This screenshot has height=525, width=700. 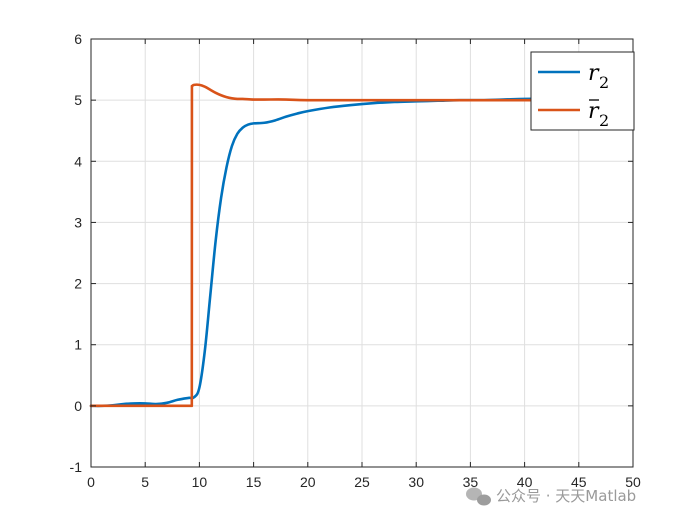 I want to click on x-tick-label: 50, so click(x=633, y=482).